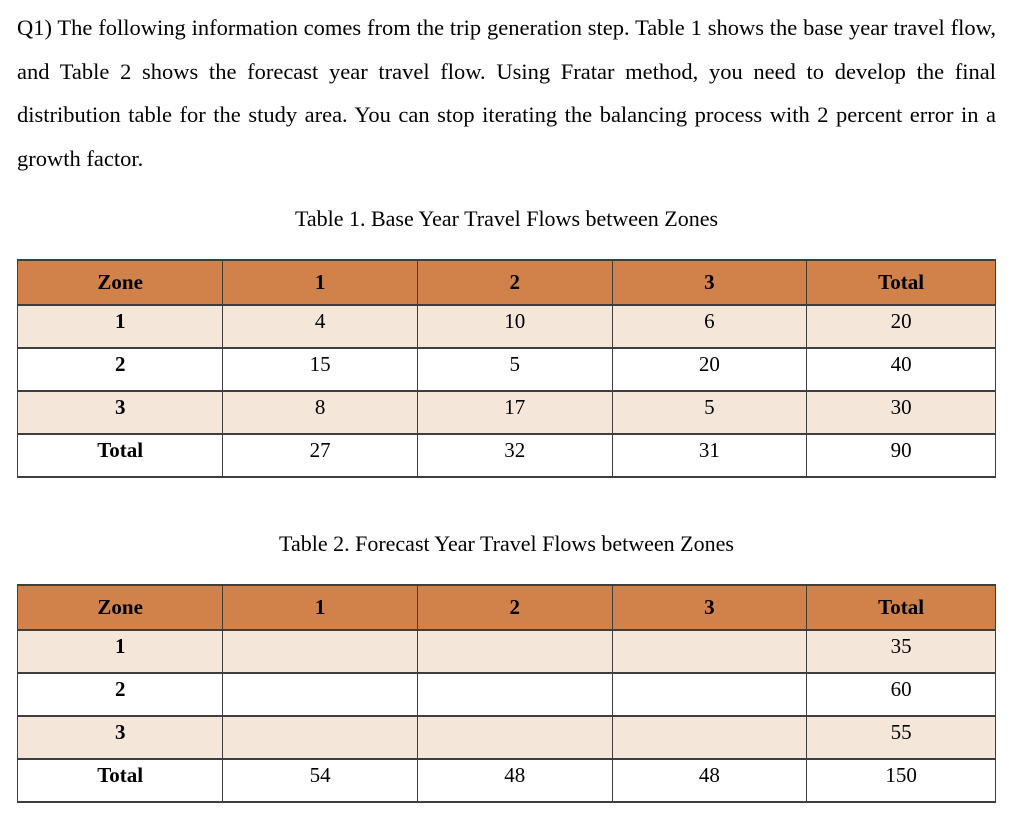  I want to click on table-cell: 150, so click(901, 780).